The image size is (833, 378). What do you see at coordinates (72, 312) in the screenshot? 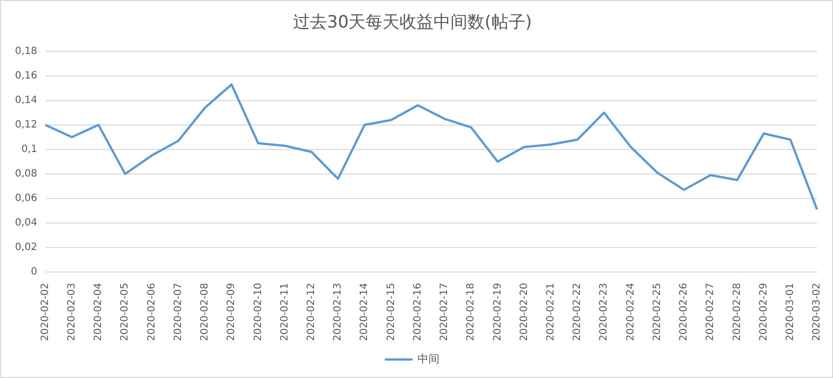
I see `x-tick-label: 2020-02-03` at bounding box center [72, 312].